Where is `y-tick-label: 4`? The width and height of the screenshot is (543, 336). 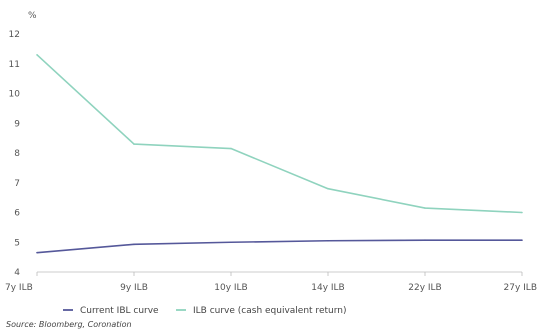
y-tick-label: 4 is located at coordinates (17, 273).